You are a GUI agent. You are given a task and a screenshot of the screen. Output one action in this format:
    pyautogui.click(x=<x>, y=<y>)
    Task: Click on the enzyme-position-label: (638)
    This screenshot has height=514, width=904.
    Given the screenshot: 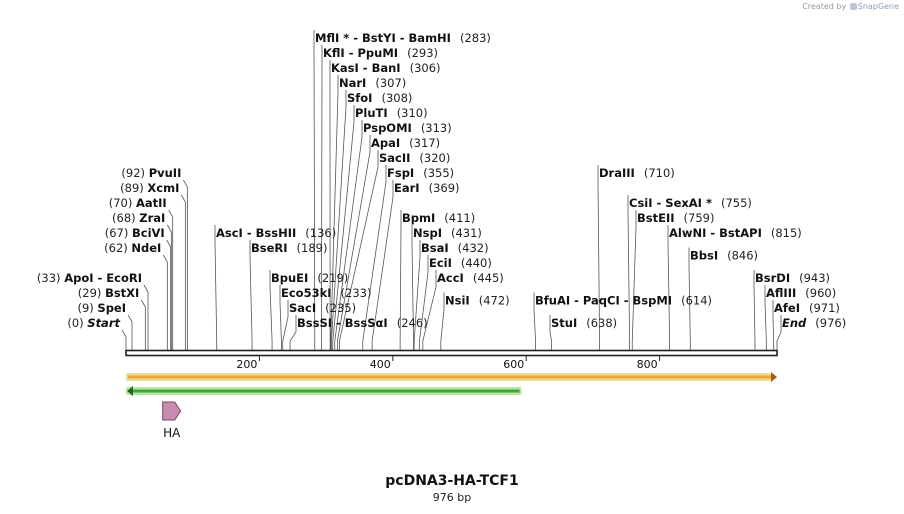 What is the action you would take?
    pyautogui.click(x=601, y=323)
    